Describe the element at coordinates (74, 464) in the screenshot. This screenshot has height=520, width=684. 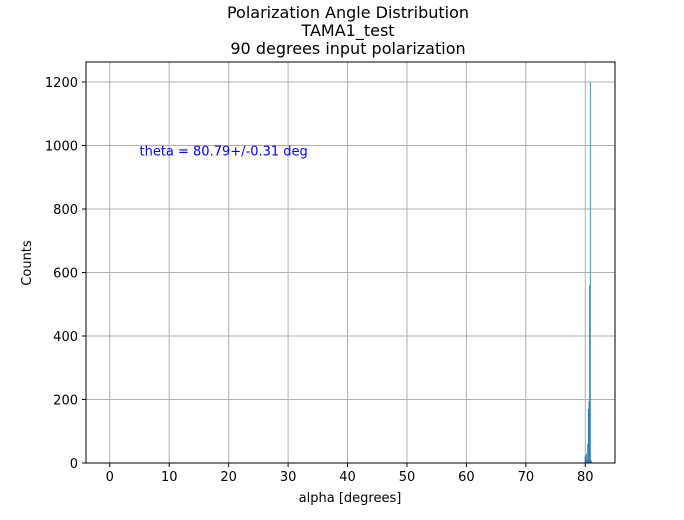
I see `y-tick-label: 0` at that location.